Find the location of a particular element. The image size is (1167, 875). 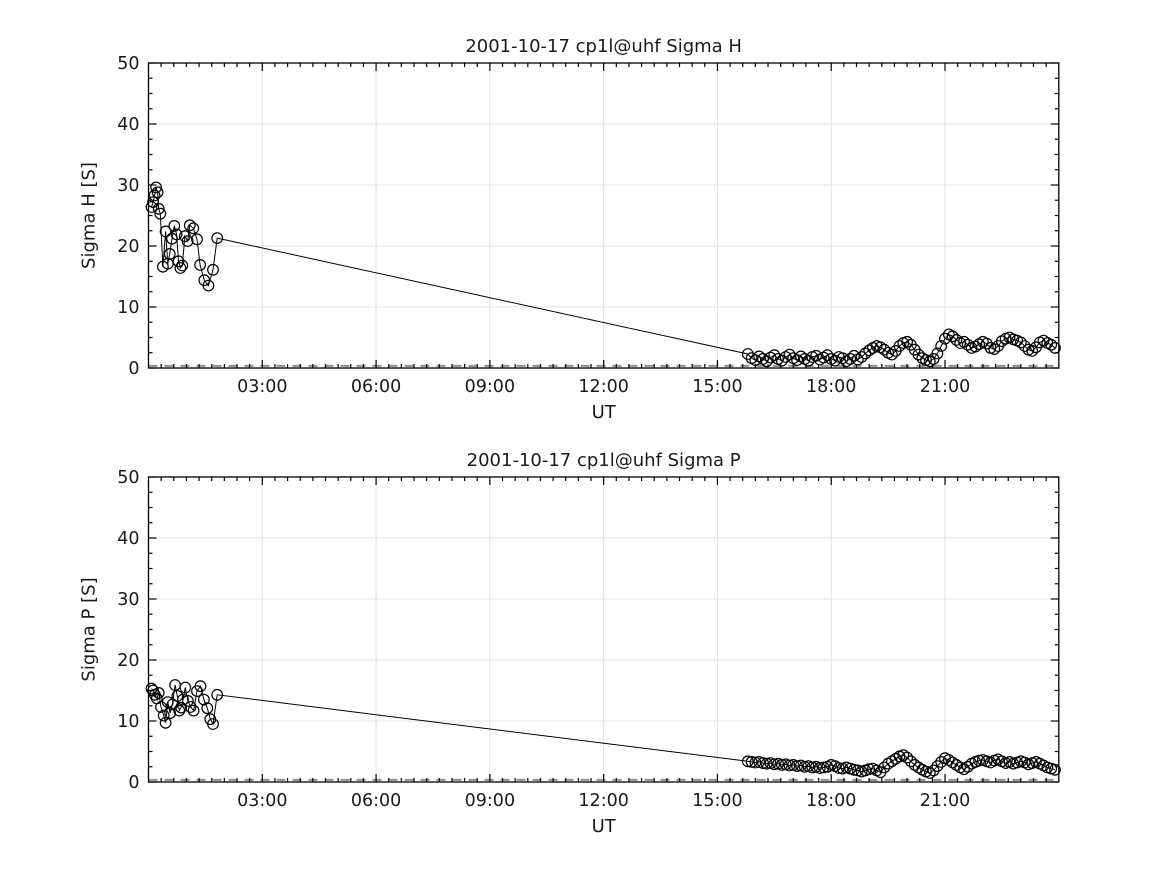

y-tick-label: 40 is located at coordinates (128, 125).